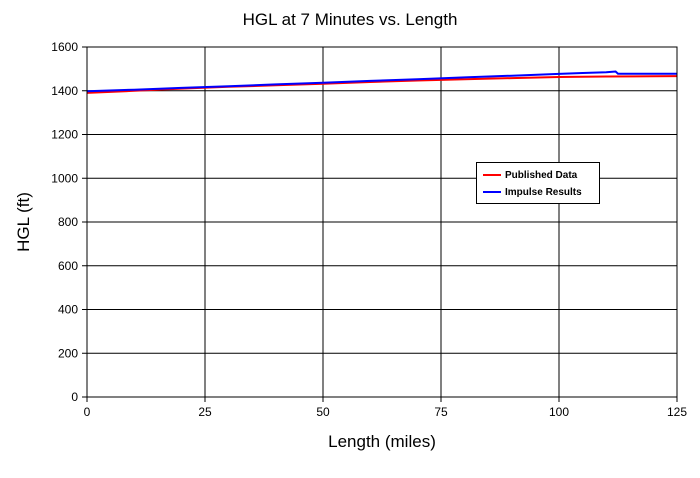  What do you see at coordinates (68, 353) in the screenshot?
I see `y-tick-label: 200` at bounding box center [68, 353].